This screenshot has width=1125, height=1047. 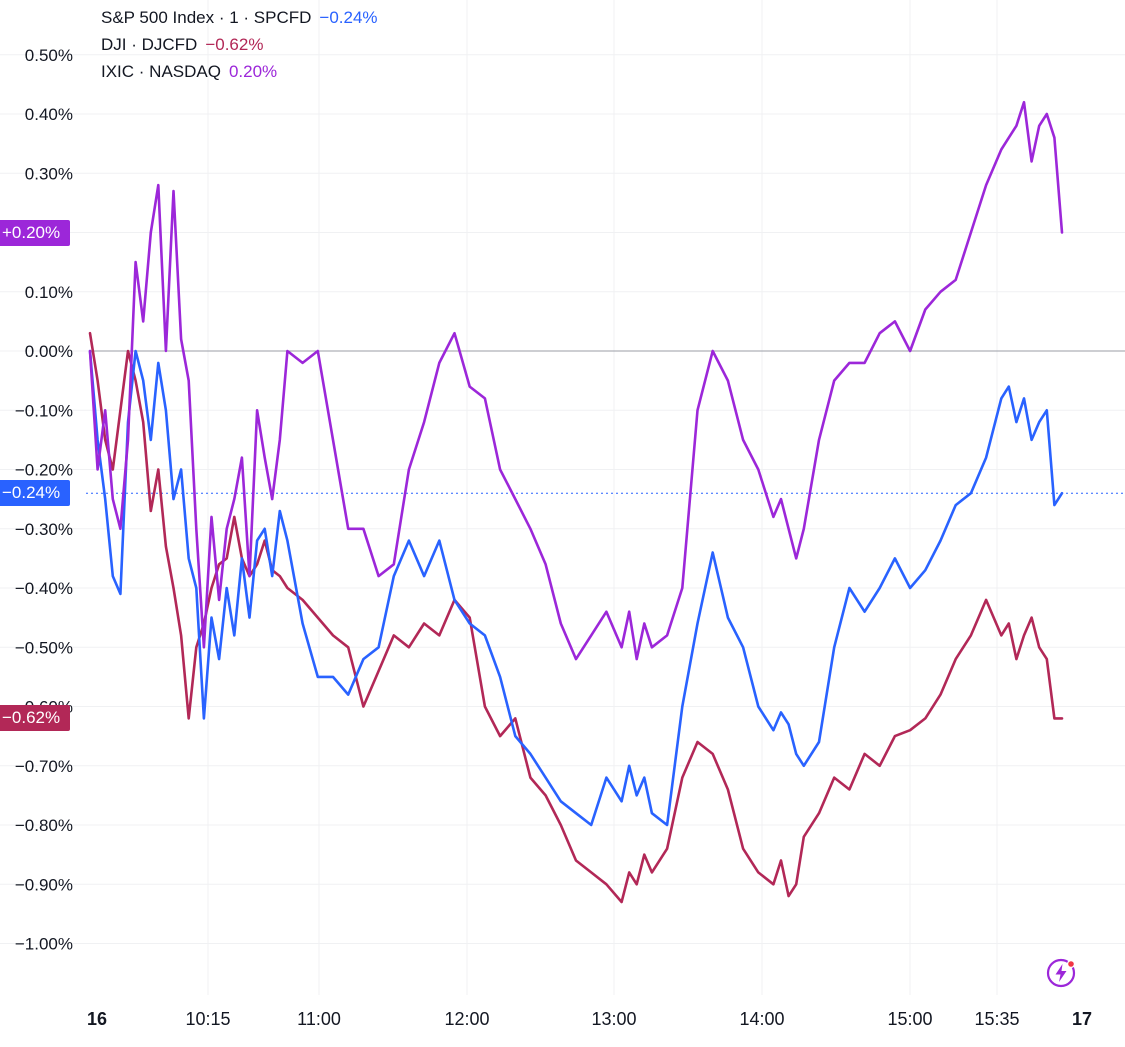 I want to click on legend-item-ixic: IXIC · NASDAQ 0.20%, so click(x=239, y=73).